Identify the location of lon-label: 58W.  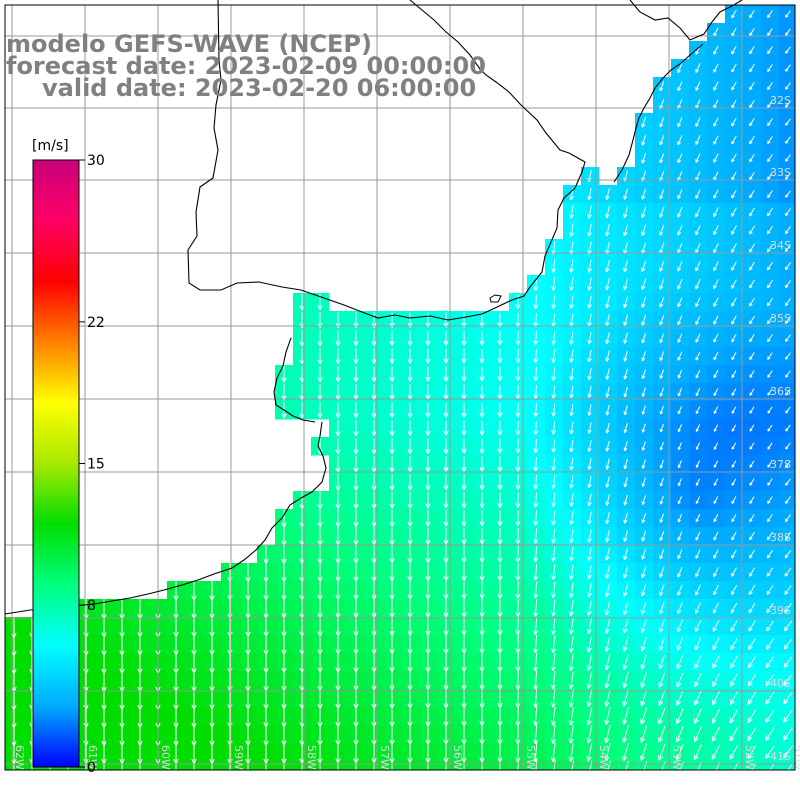
(311, 757).